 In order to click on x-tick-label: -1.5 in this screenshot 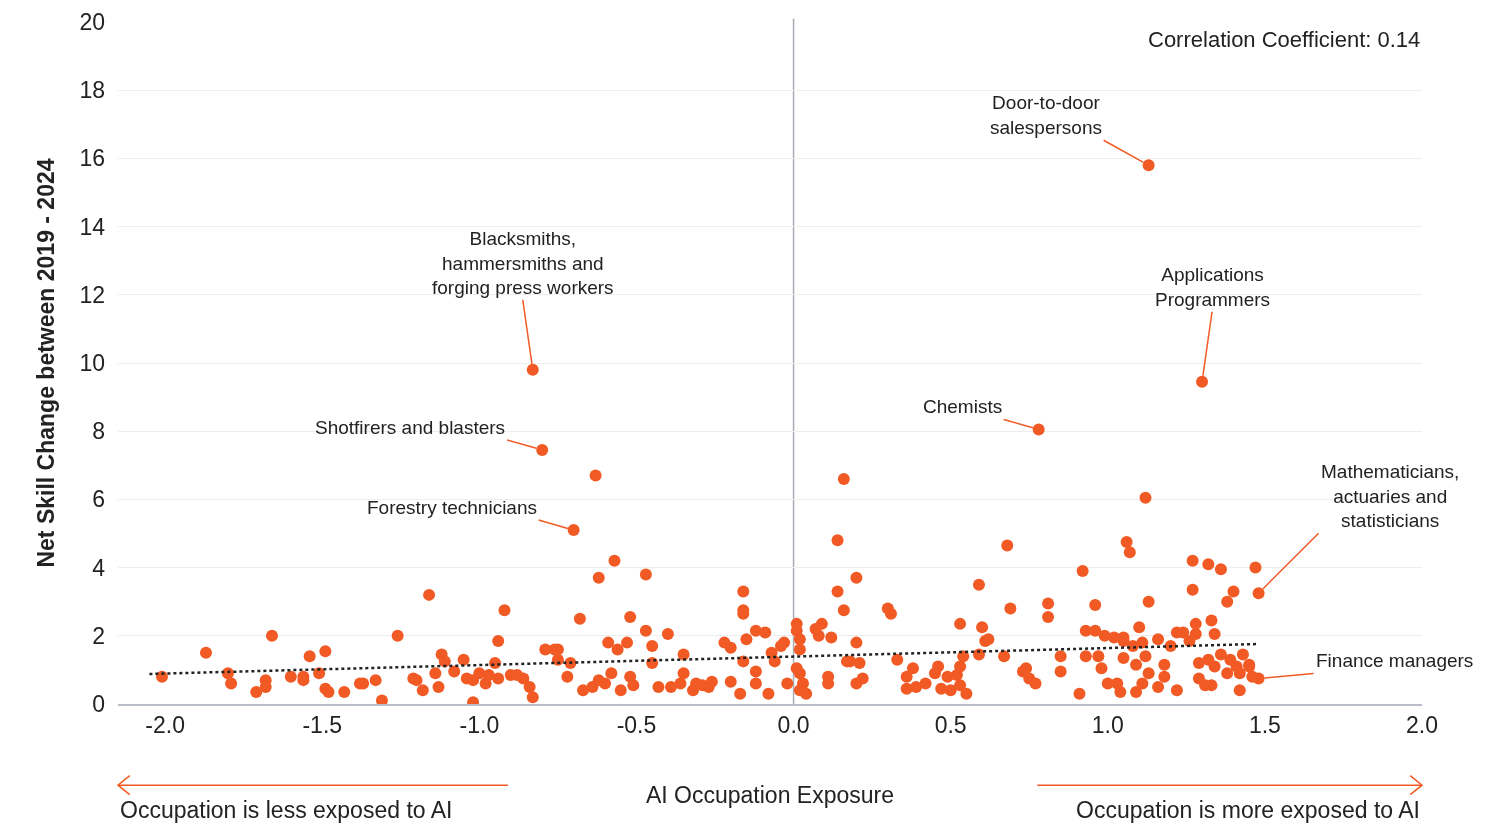, I will do `click(322, 725)`.